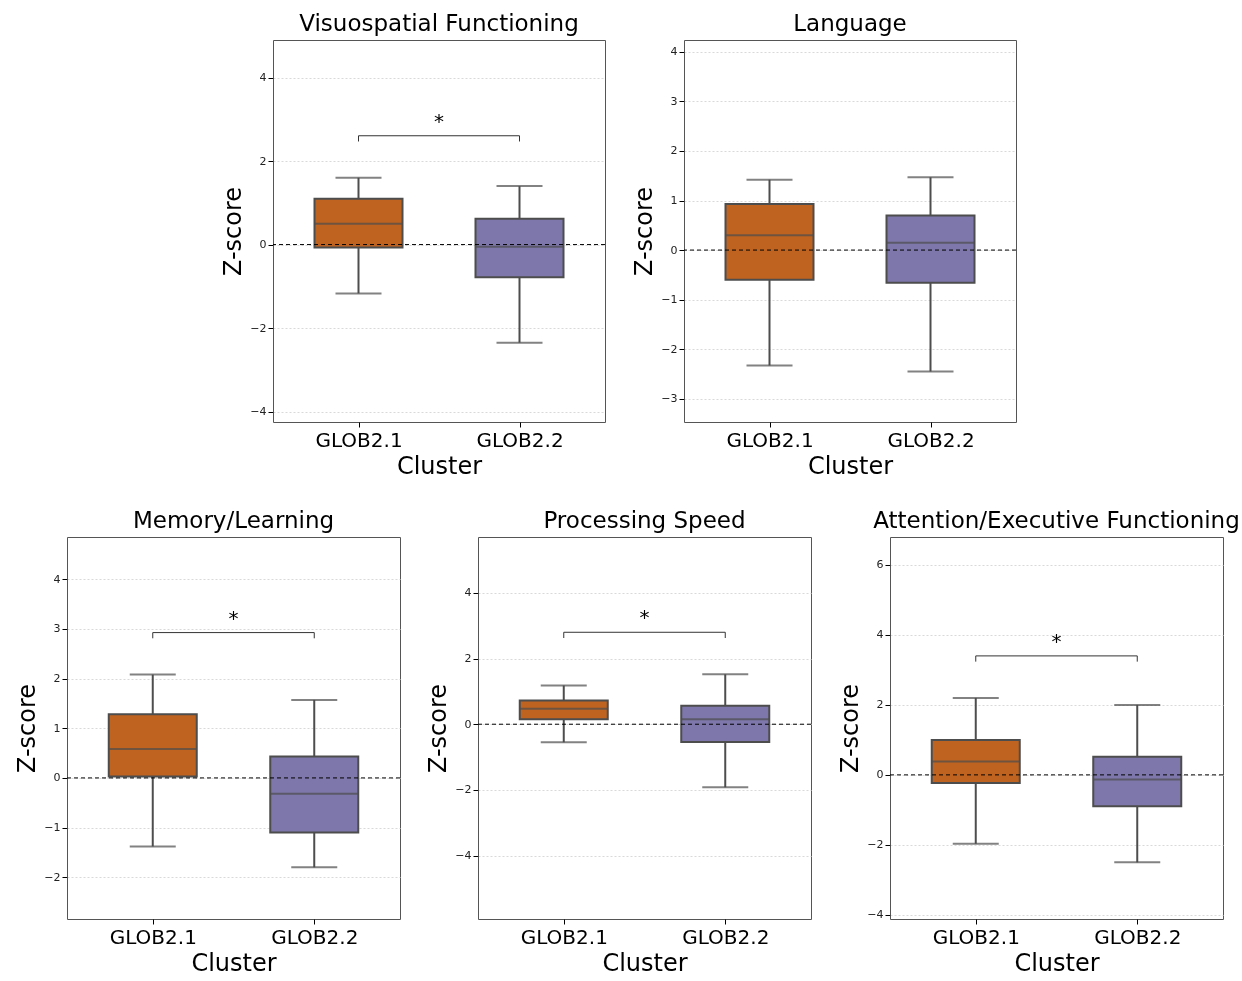  What do you see at coordinates (644, 520) in the screenshot?
I see `chart-title: Processing Speed` at bounding box center [644, 520].